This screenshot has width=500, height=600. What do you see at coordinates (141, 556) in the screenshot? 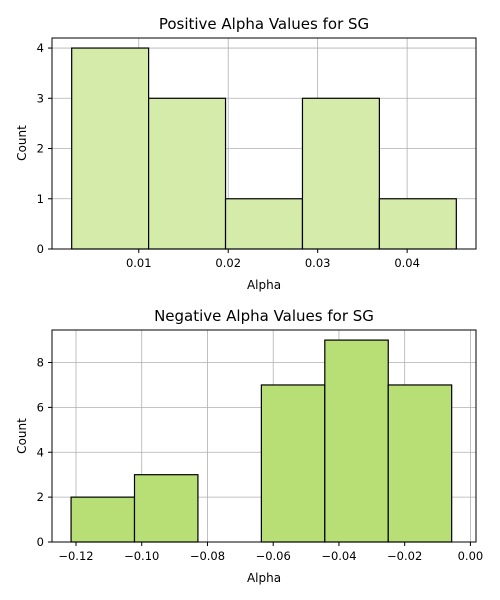
I see `x-tick-label: −0.10` at bounding box center [141, 556].